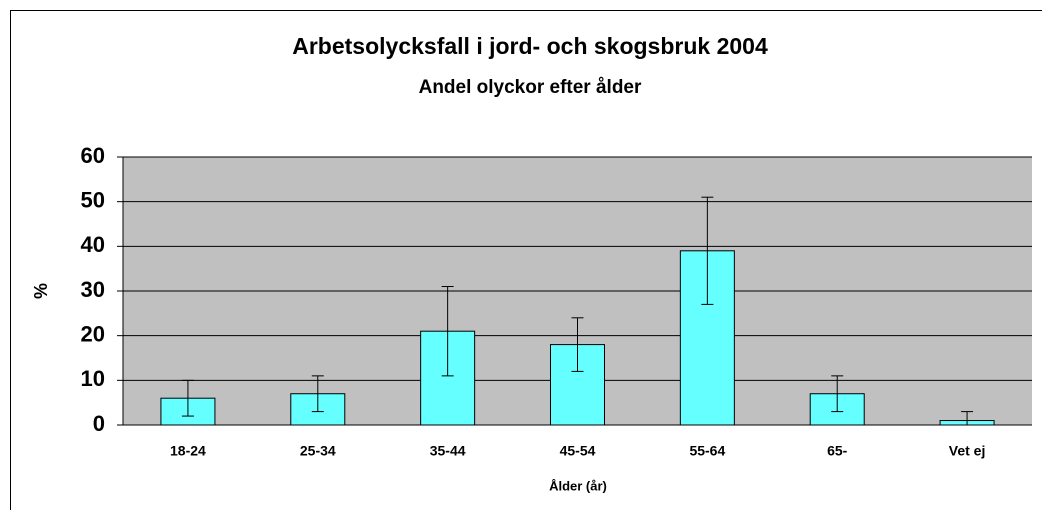  Describe the element at coordinates (967, 451) in the screenshot. I see `x-tick-label: Vet ej` at that location.